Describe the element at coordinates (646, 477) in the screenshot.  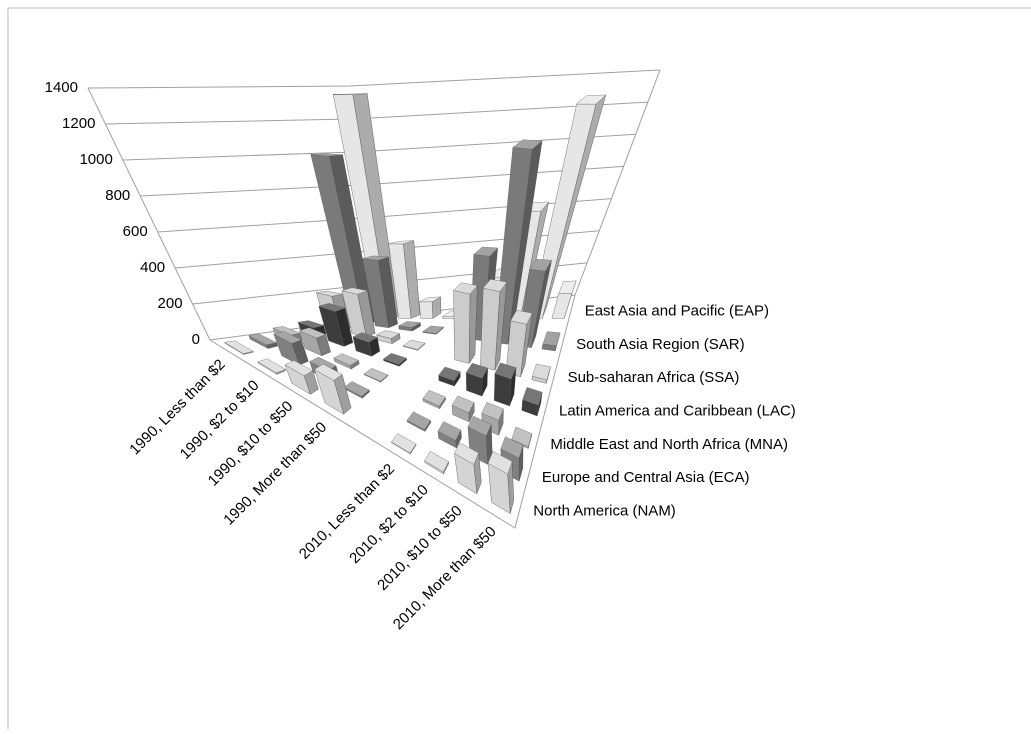
I see `series-label: Europe and Central Asia (ECA)` at that location.